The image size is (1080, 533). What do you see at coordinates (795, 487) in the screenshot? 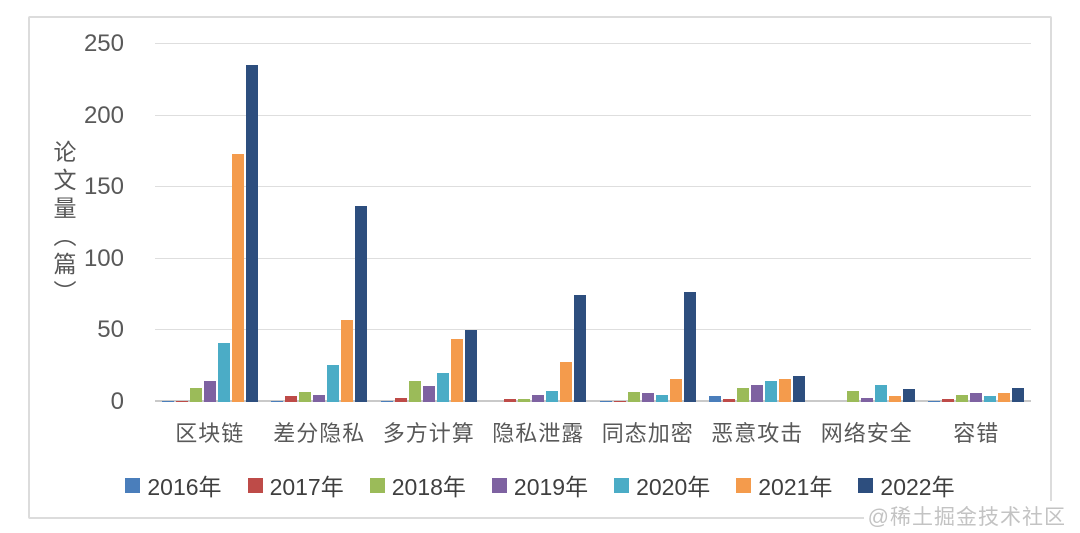
I see `legend-label-2021年: 2021年` at bounding box center [795, 487].